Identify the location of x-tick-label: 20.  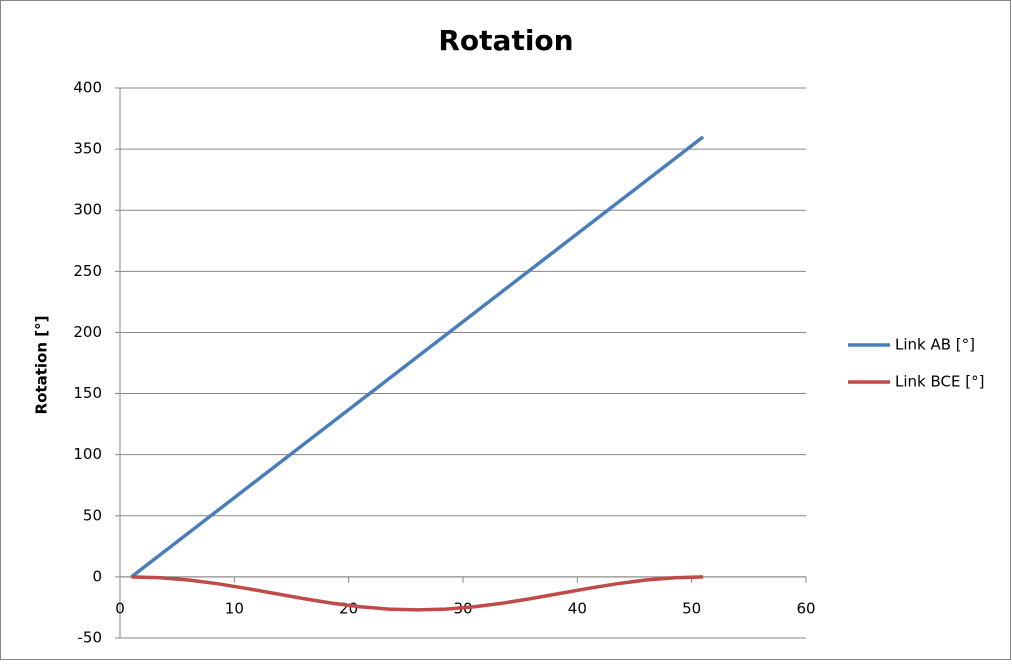
(348, 608).